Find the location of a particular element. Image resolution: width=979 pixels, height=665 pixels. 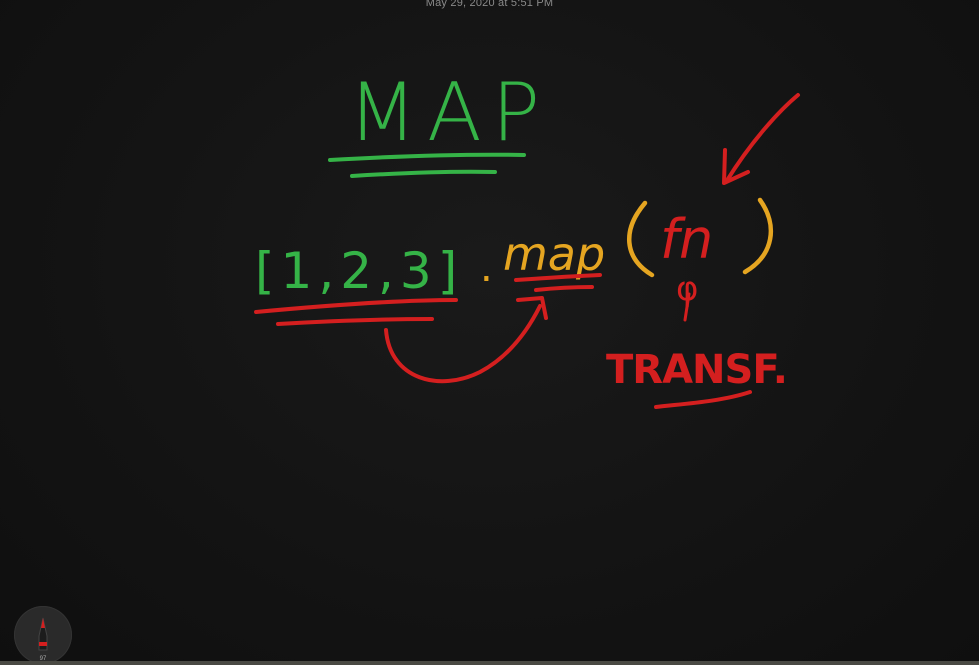

note-date: May 29, 2020 at 5:51 PM is located at coordinates (489, 4).